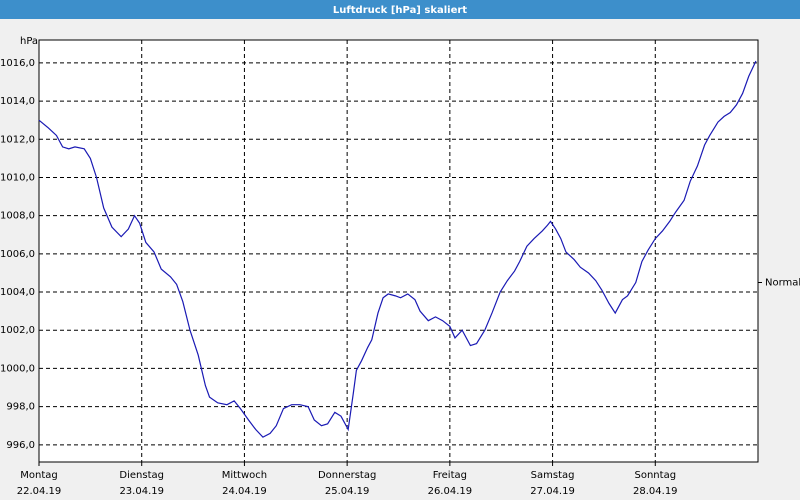  What do you see at coordinates (17, 139) in the screenshot?
I see `y-tick-label: 1012,0` at bounding box center [17, 139].